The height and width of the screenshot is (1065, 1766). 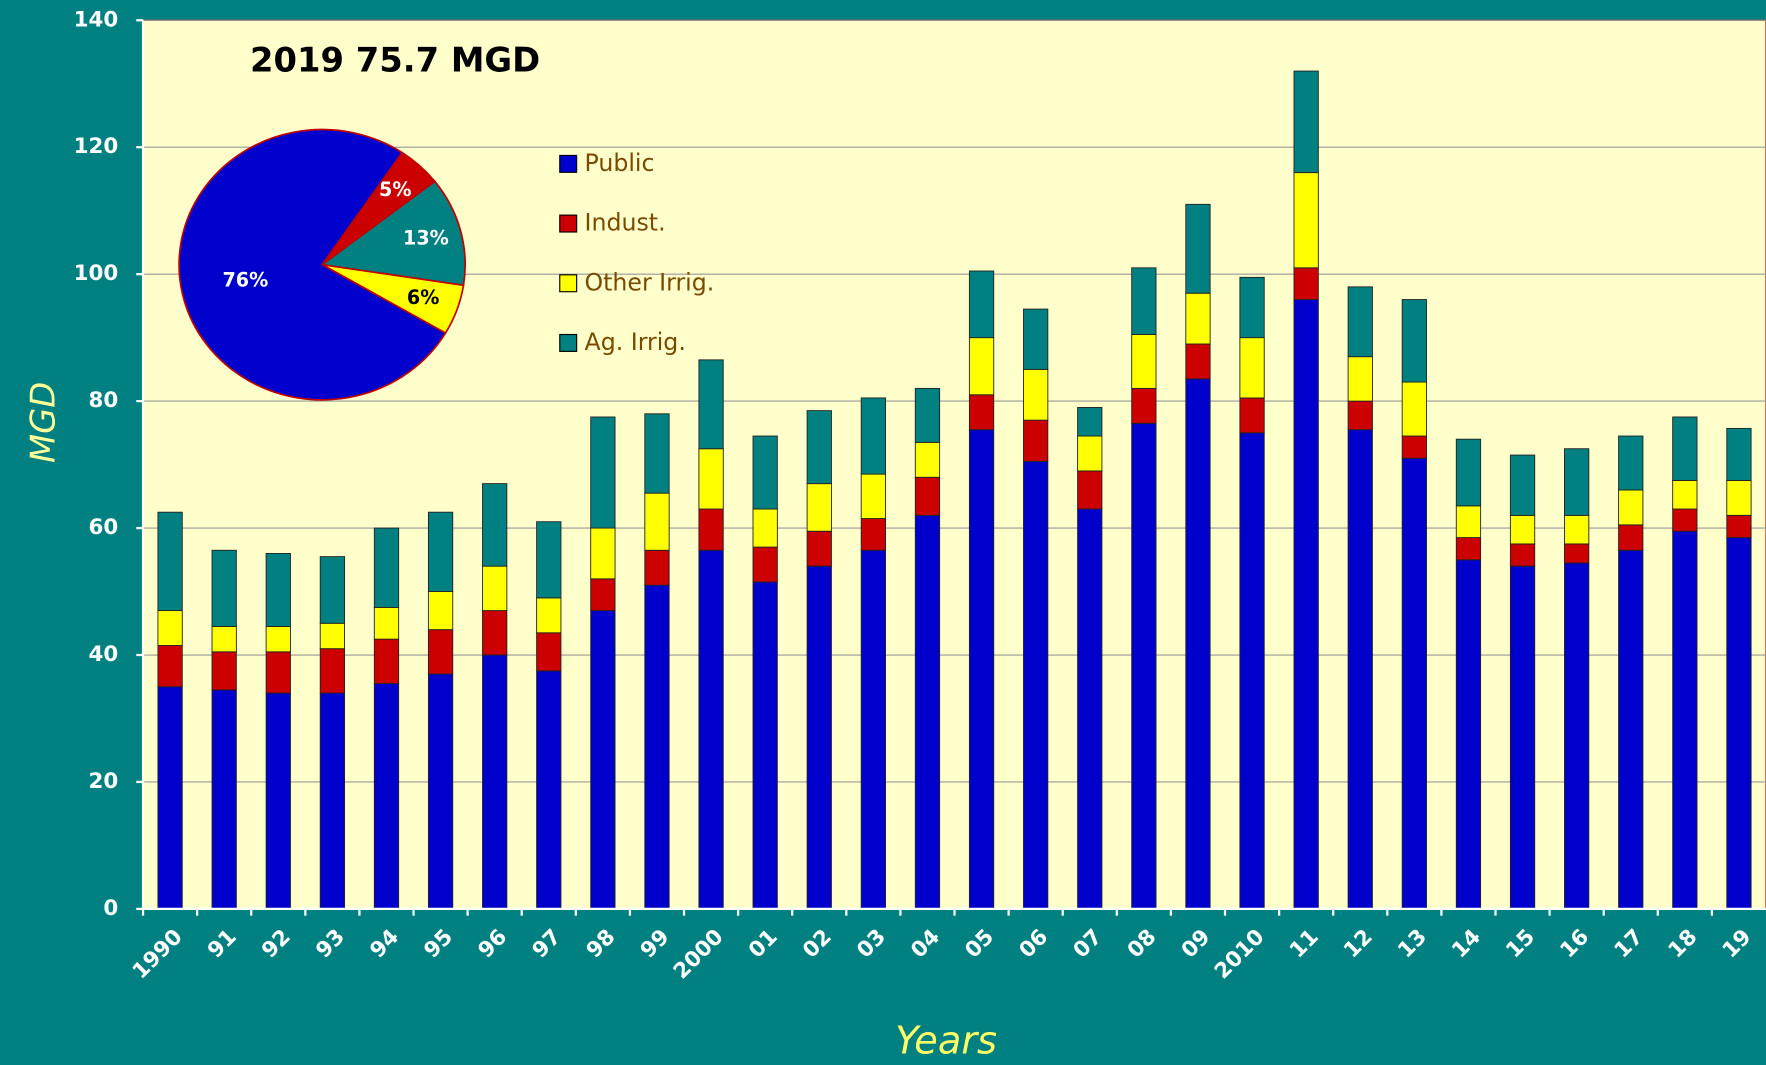 What do you see at coordinates (392, 233) in the screenshot?
I see `pie-slice` at bounding box center [392, 233].